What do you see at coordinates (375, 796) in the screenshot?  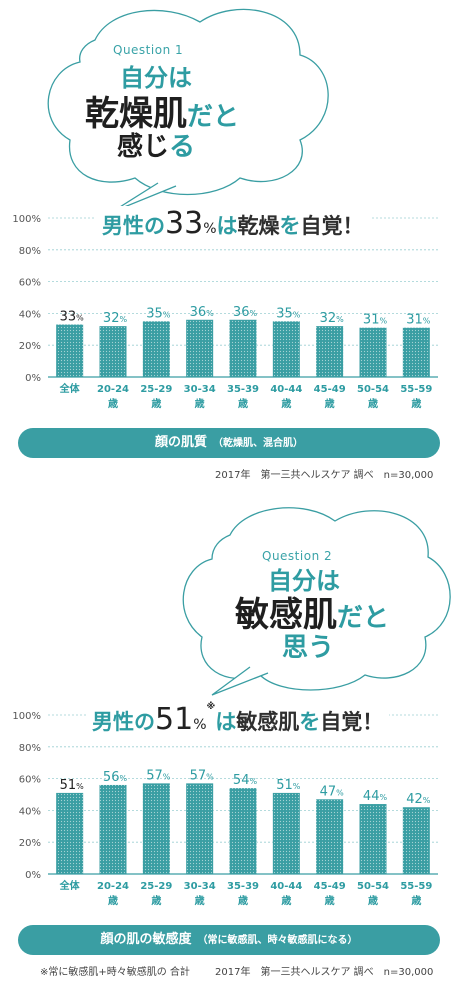 I see `data-label: 44%` at bounding box center [375, 796].